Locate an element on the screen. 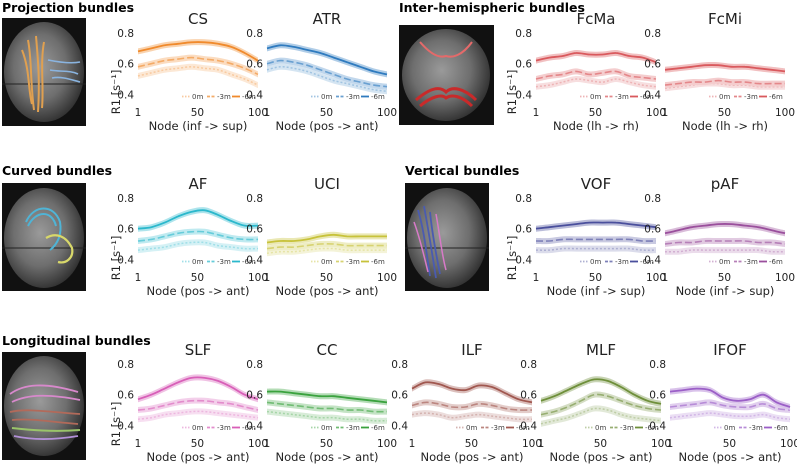  ylabel-row3: R1 [s⁻¹] is located at coordinates (116, 424).